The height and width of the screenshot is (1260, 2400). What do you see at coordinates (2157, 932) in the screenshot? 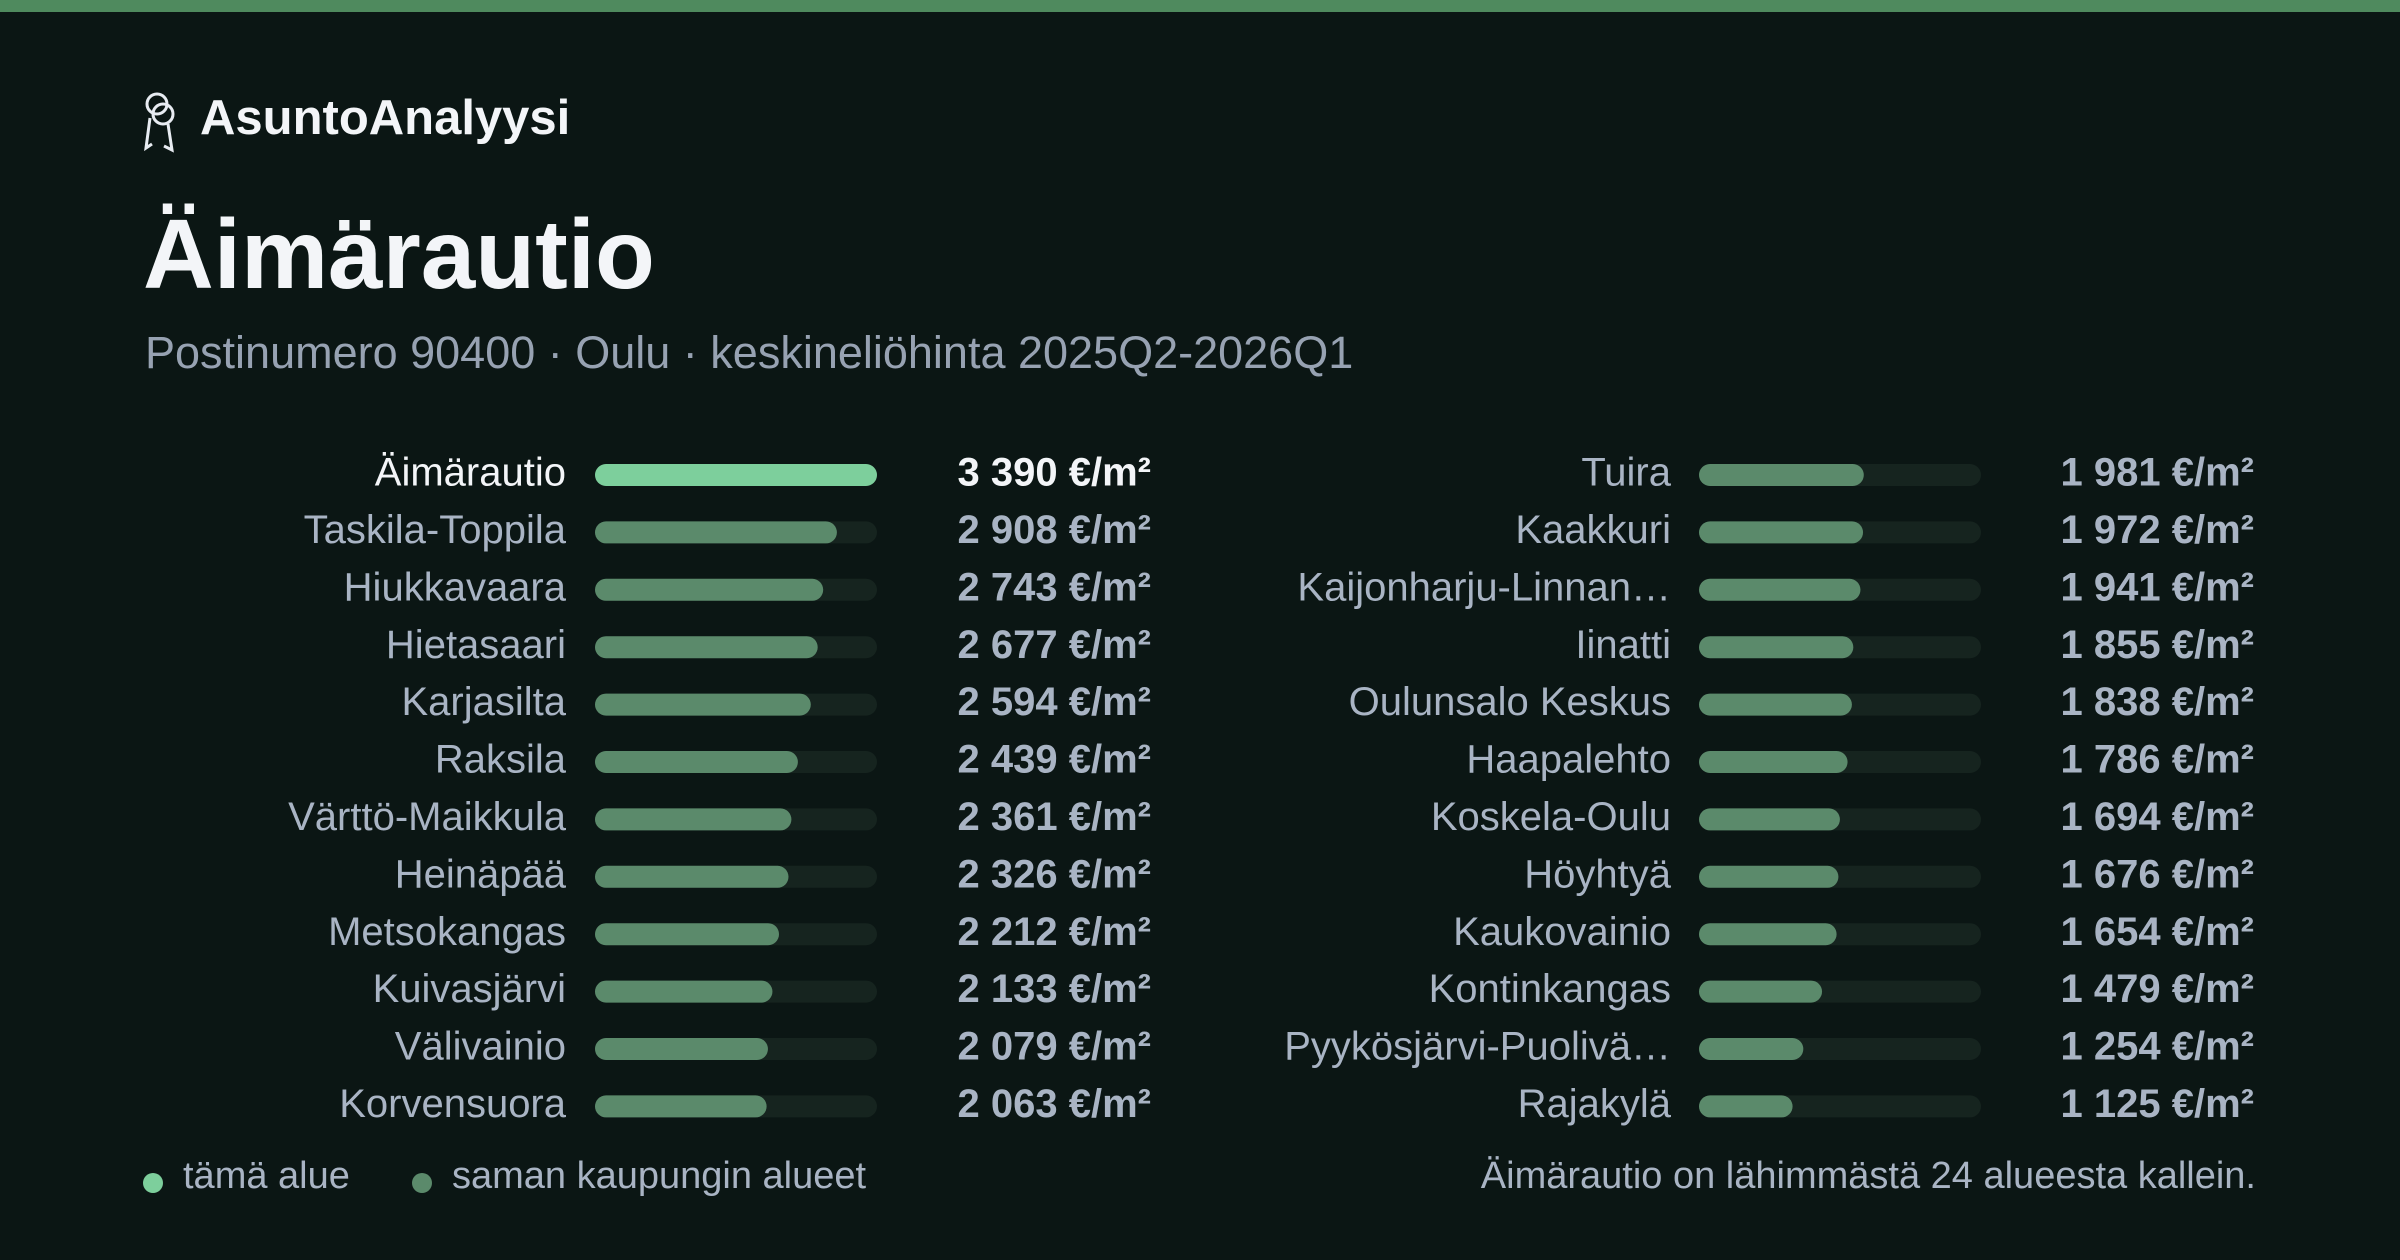
I see `value-label: 1 654 €/m²` at bounding box center [2157, 932].